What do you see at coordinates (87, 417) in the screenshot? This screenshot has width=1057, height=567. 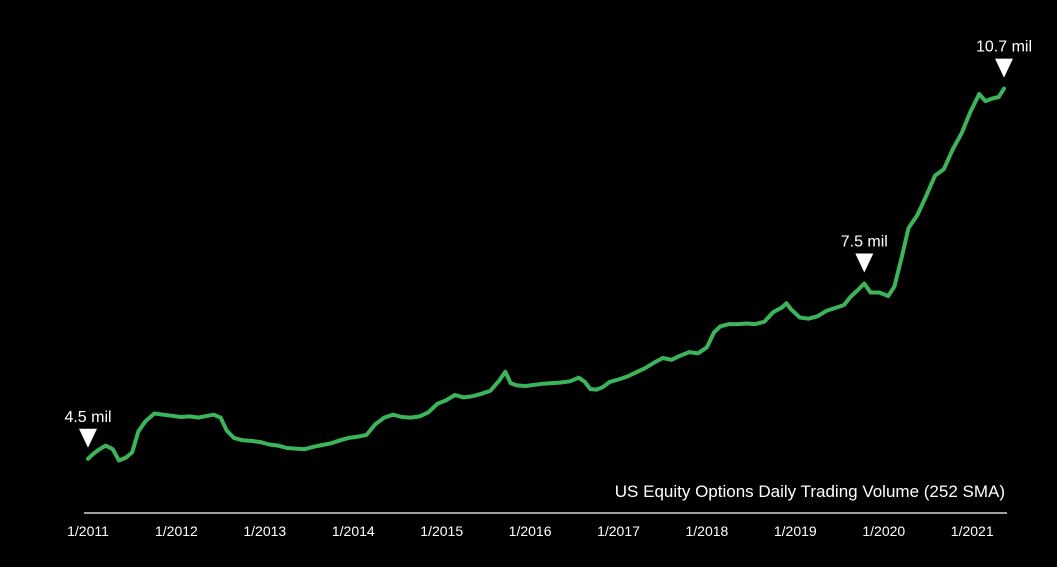 I see `annotation-label: 4.5 mil` at bounding box center [87, 417].